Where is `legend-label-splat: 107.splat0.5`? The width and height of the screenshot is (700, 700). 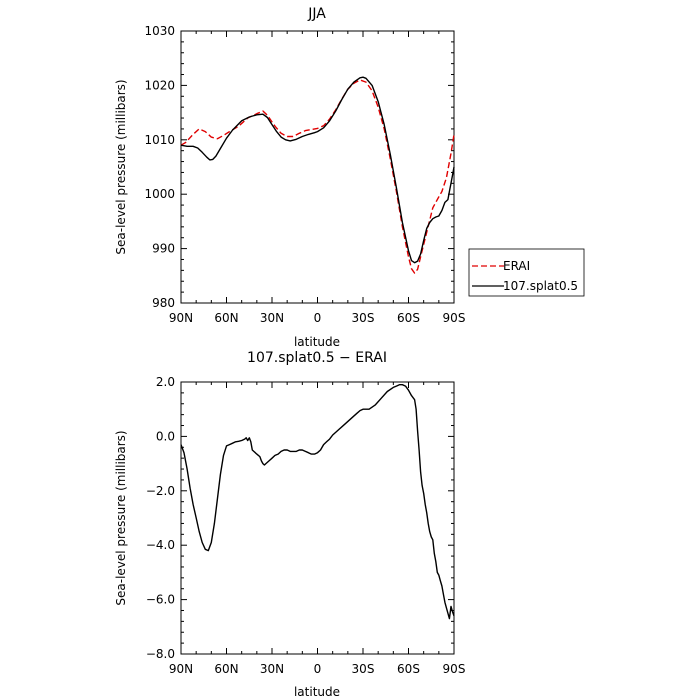
legend-label-splat: 107.splat0.5 is located at coordinates (540, 286).